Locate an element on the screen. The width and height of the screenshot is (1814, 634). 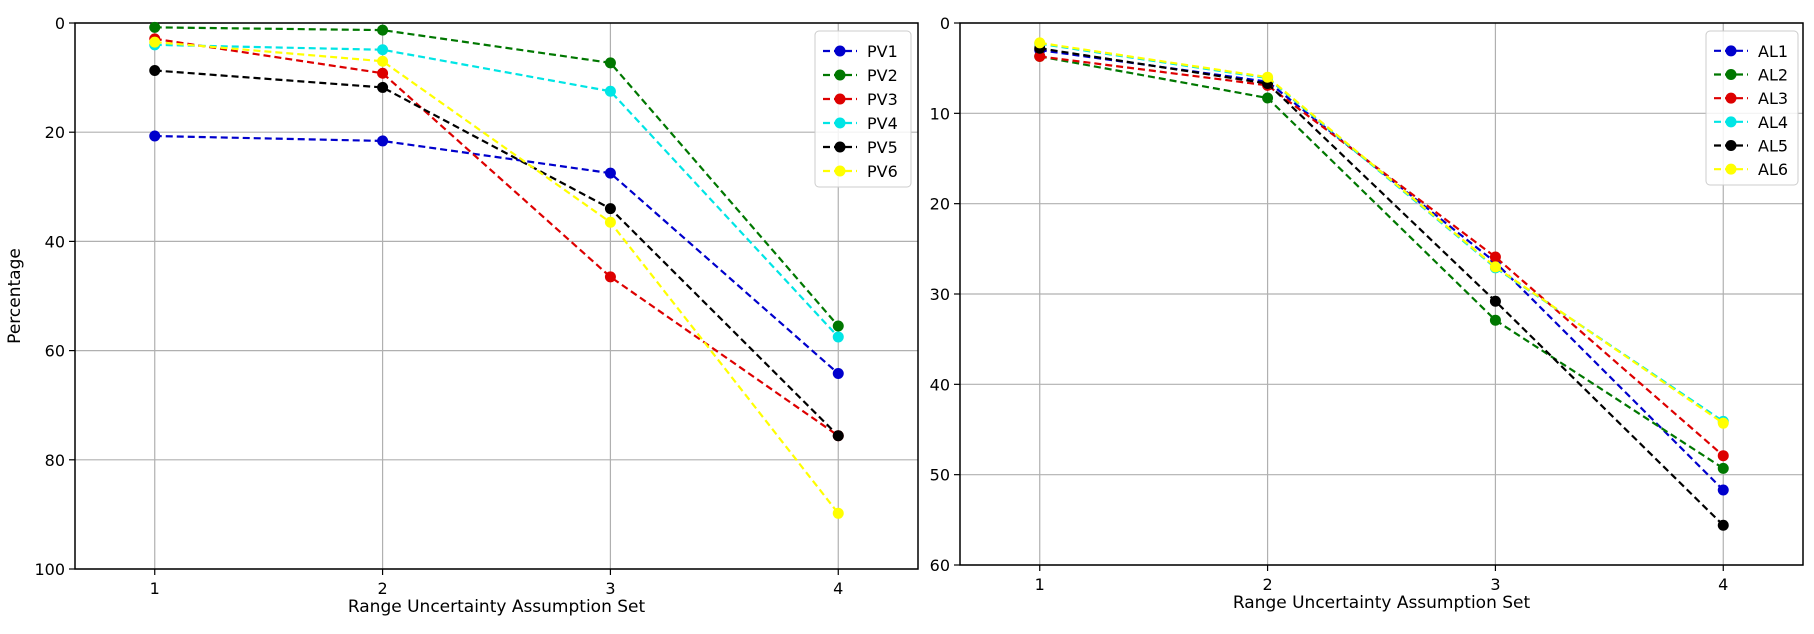
legend-marker-pv3 is located at coordinates (840, 99).